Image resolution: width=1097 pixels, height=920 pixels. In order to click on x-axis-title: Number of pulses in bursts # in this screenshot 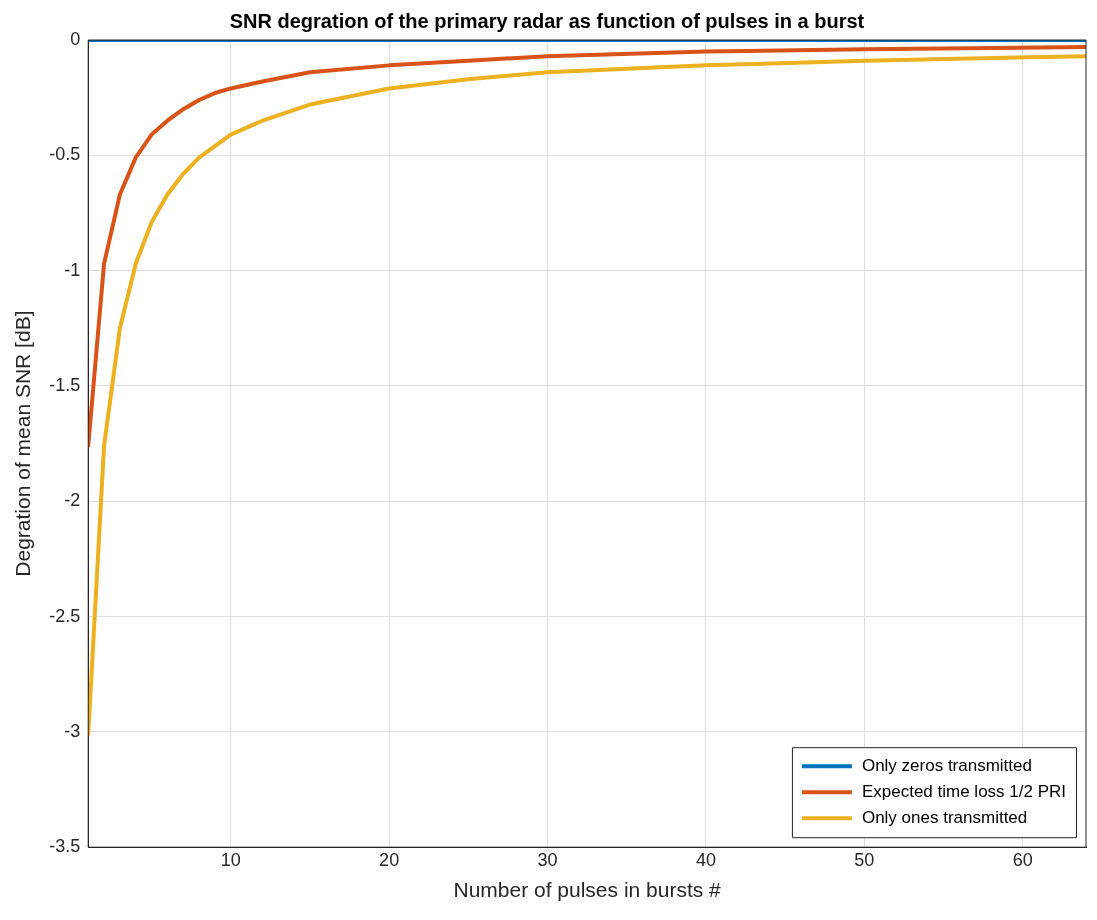, I will do `click(587, 890)`.